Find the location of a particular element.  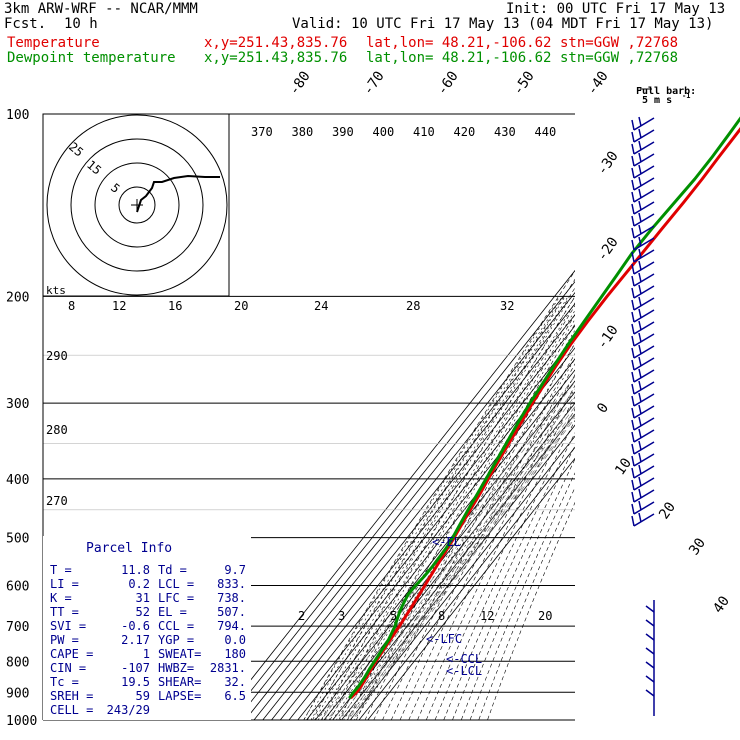

hodograph-unit: kts is located at coordinates (56, 290).